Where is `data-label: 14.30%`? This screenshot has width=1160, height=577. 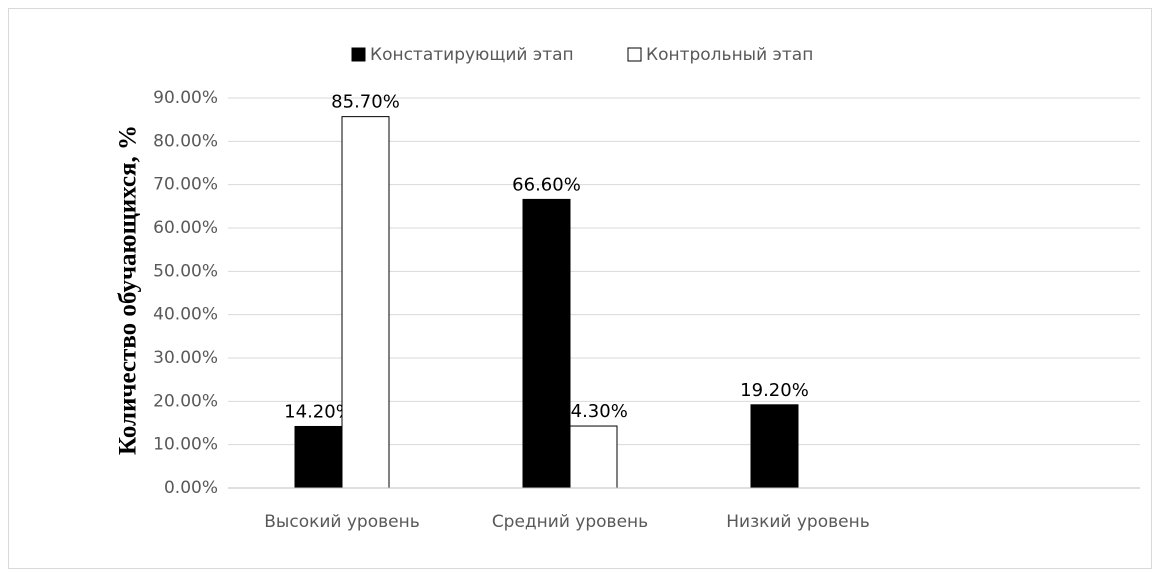 data-label: 14.30% is located at coordinates (593, 411).